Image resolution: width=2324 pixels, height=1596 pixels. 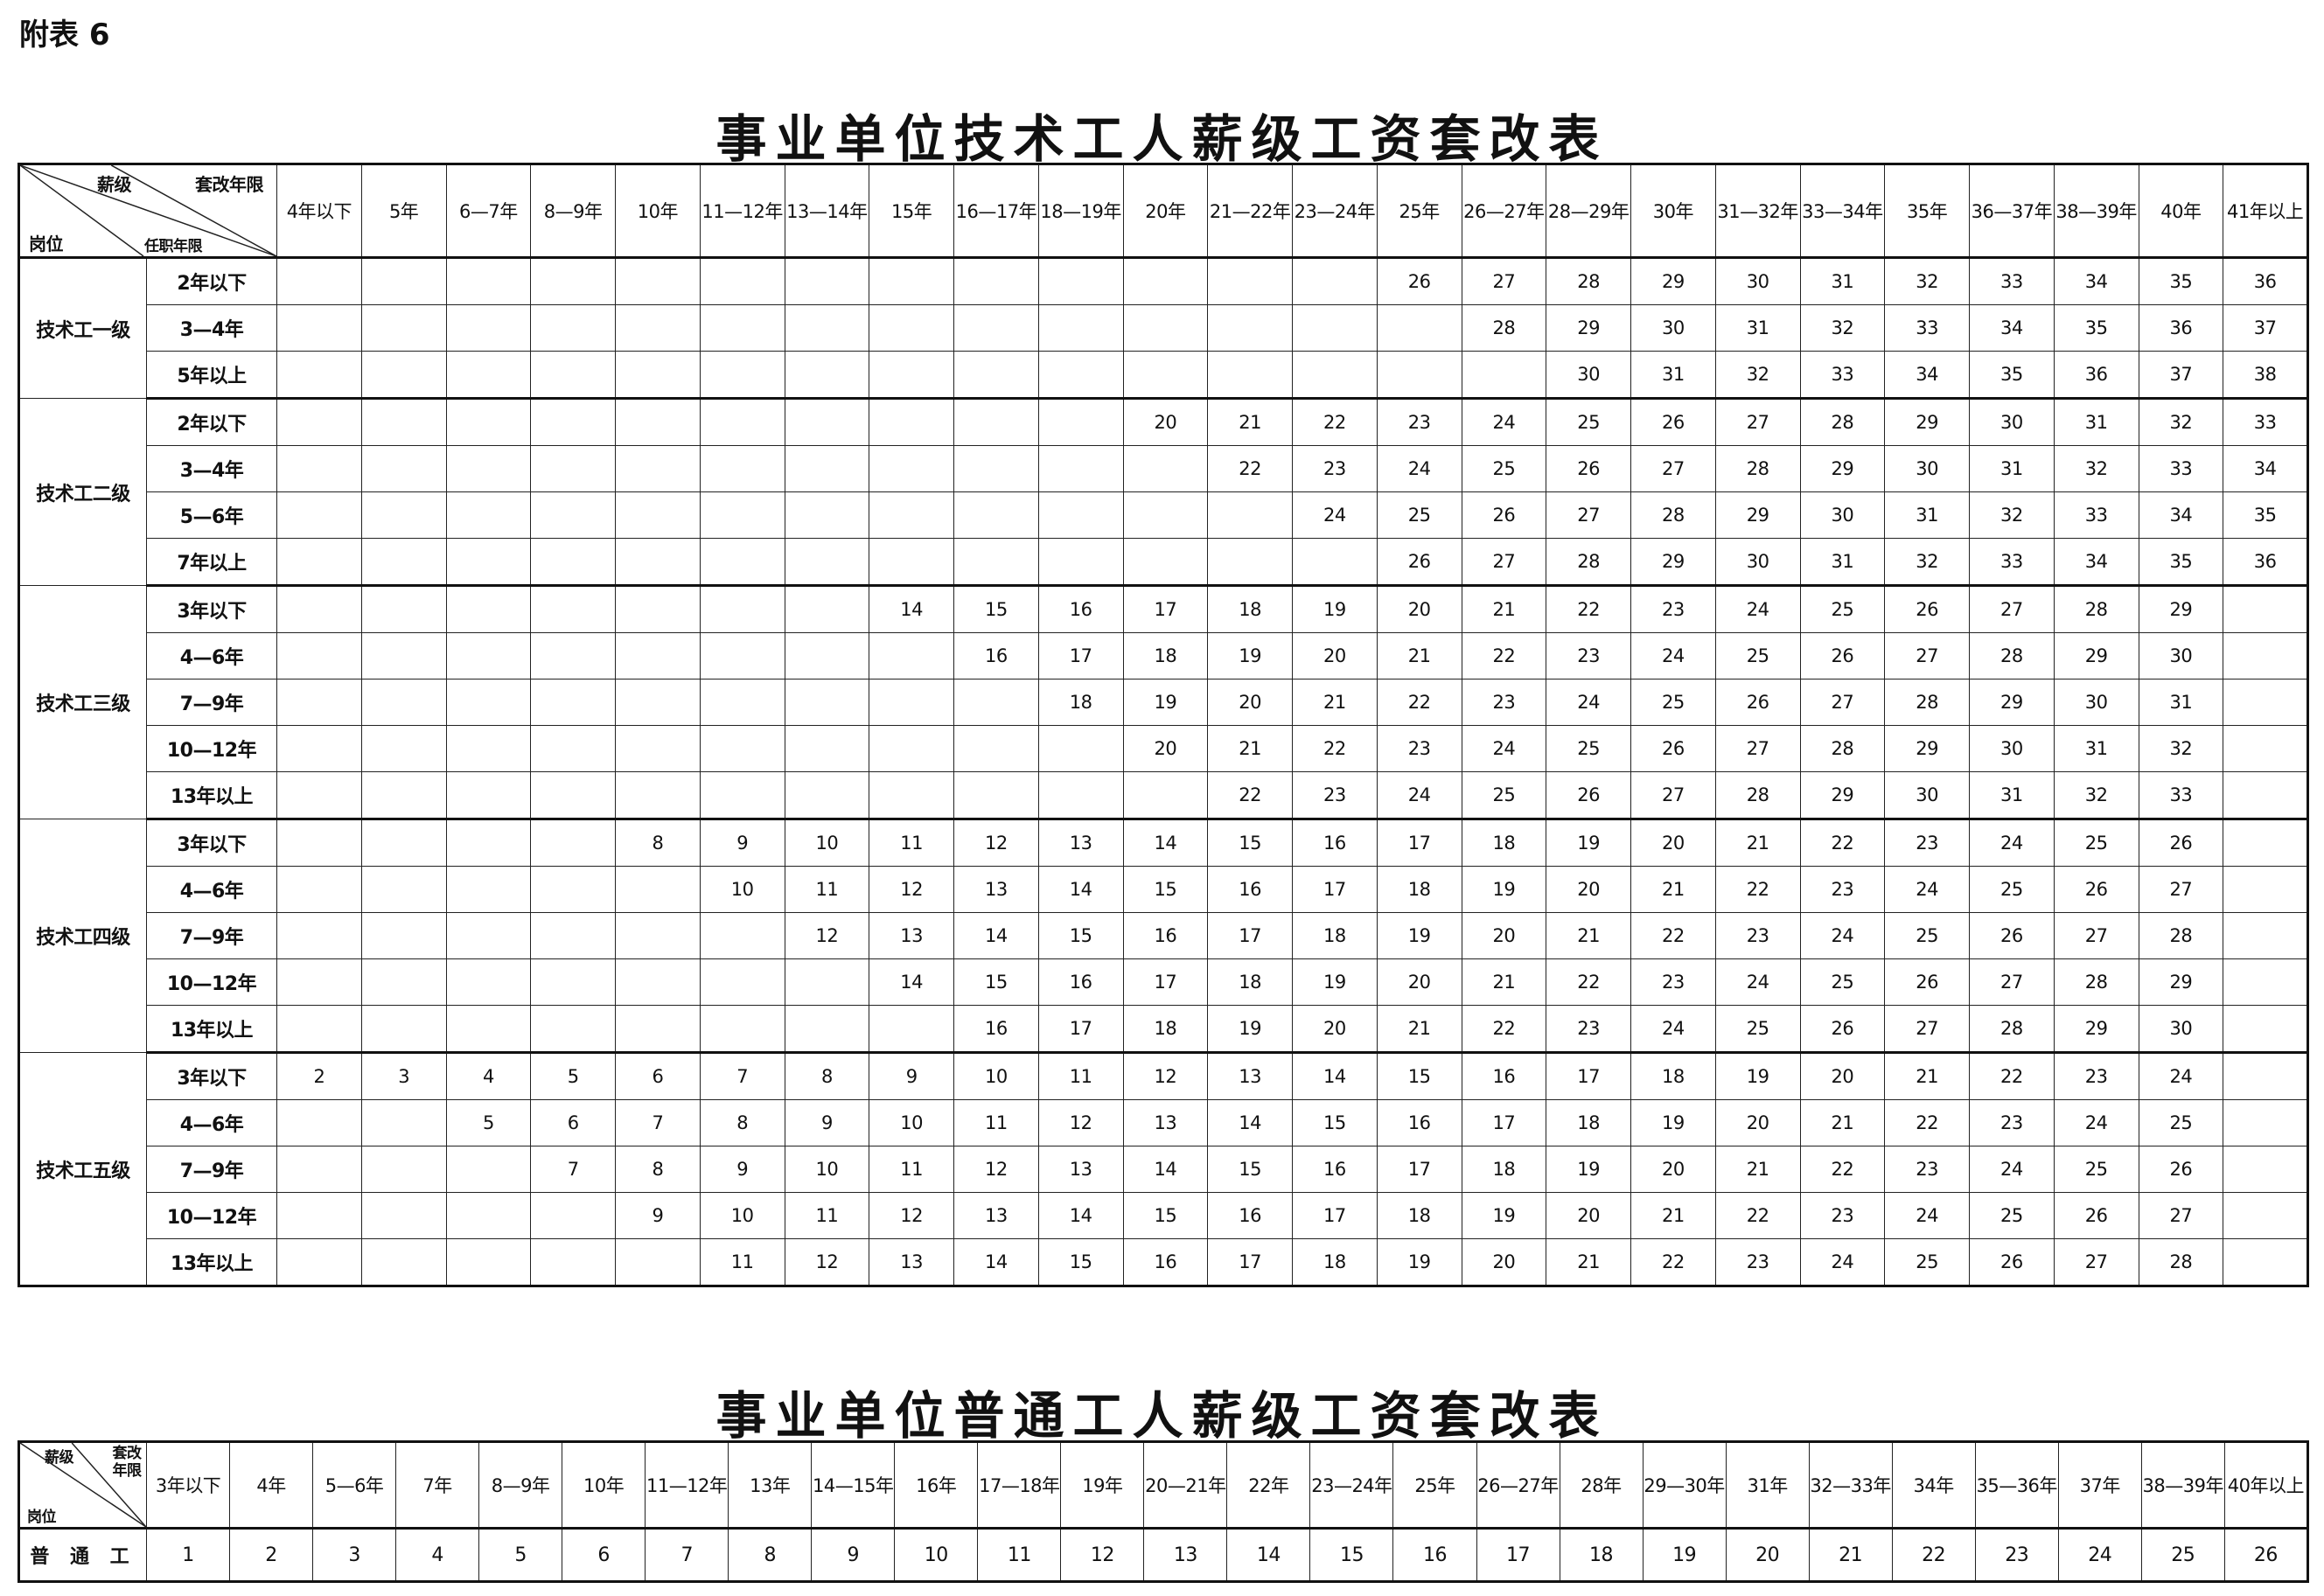 I want to click on column-header: 18—19年, so click(x=1080, y=211).